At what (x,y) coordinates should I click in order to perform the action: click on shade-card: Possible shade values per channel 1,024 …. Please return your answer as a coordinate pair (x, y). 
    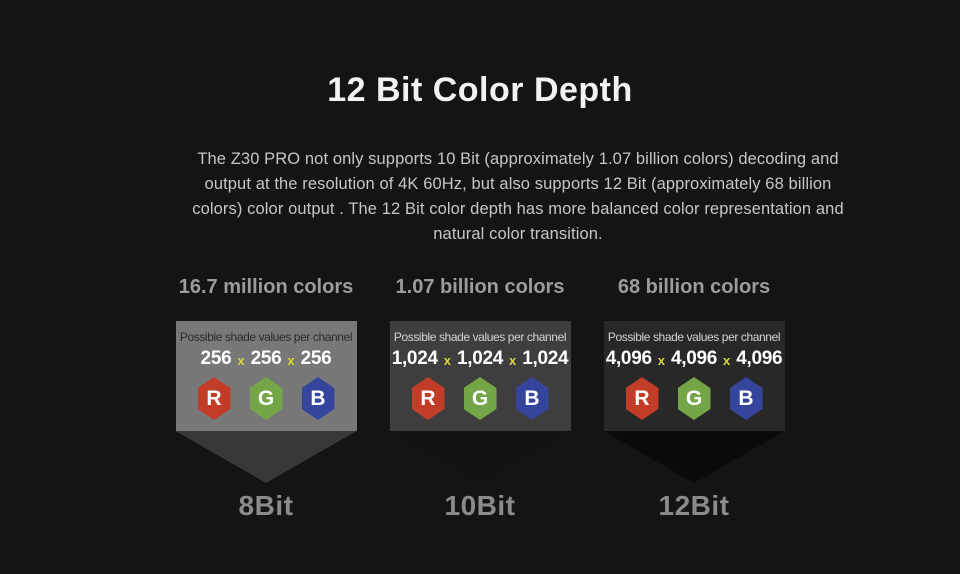
    Looking at the image, I should click on (480, 376).